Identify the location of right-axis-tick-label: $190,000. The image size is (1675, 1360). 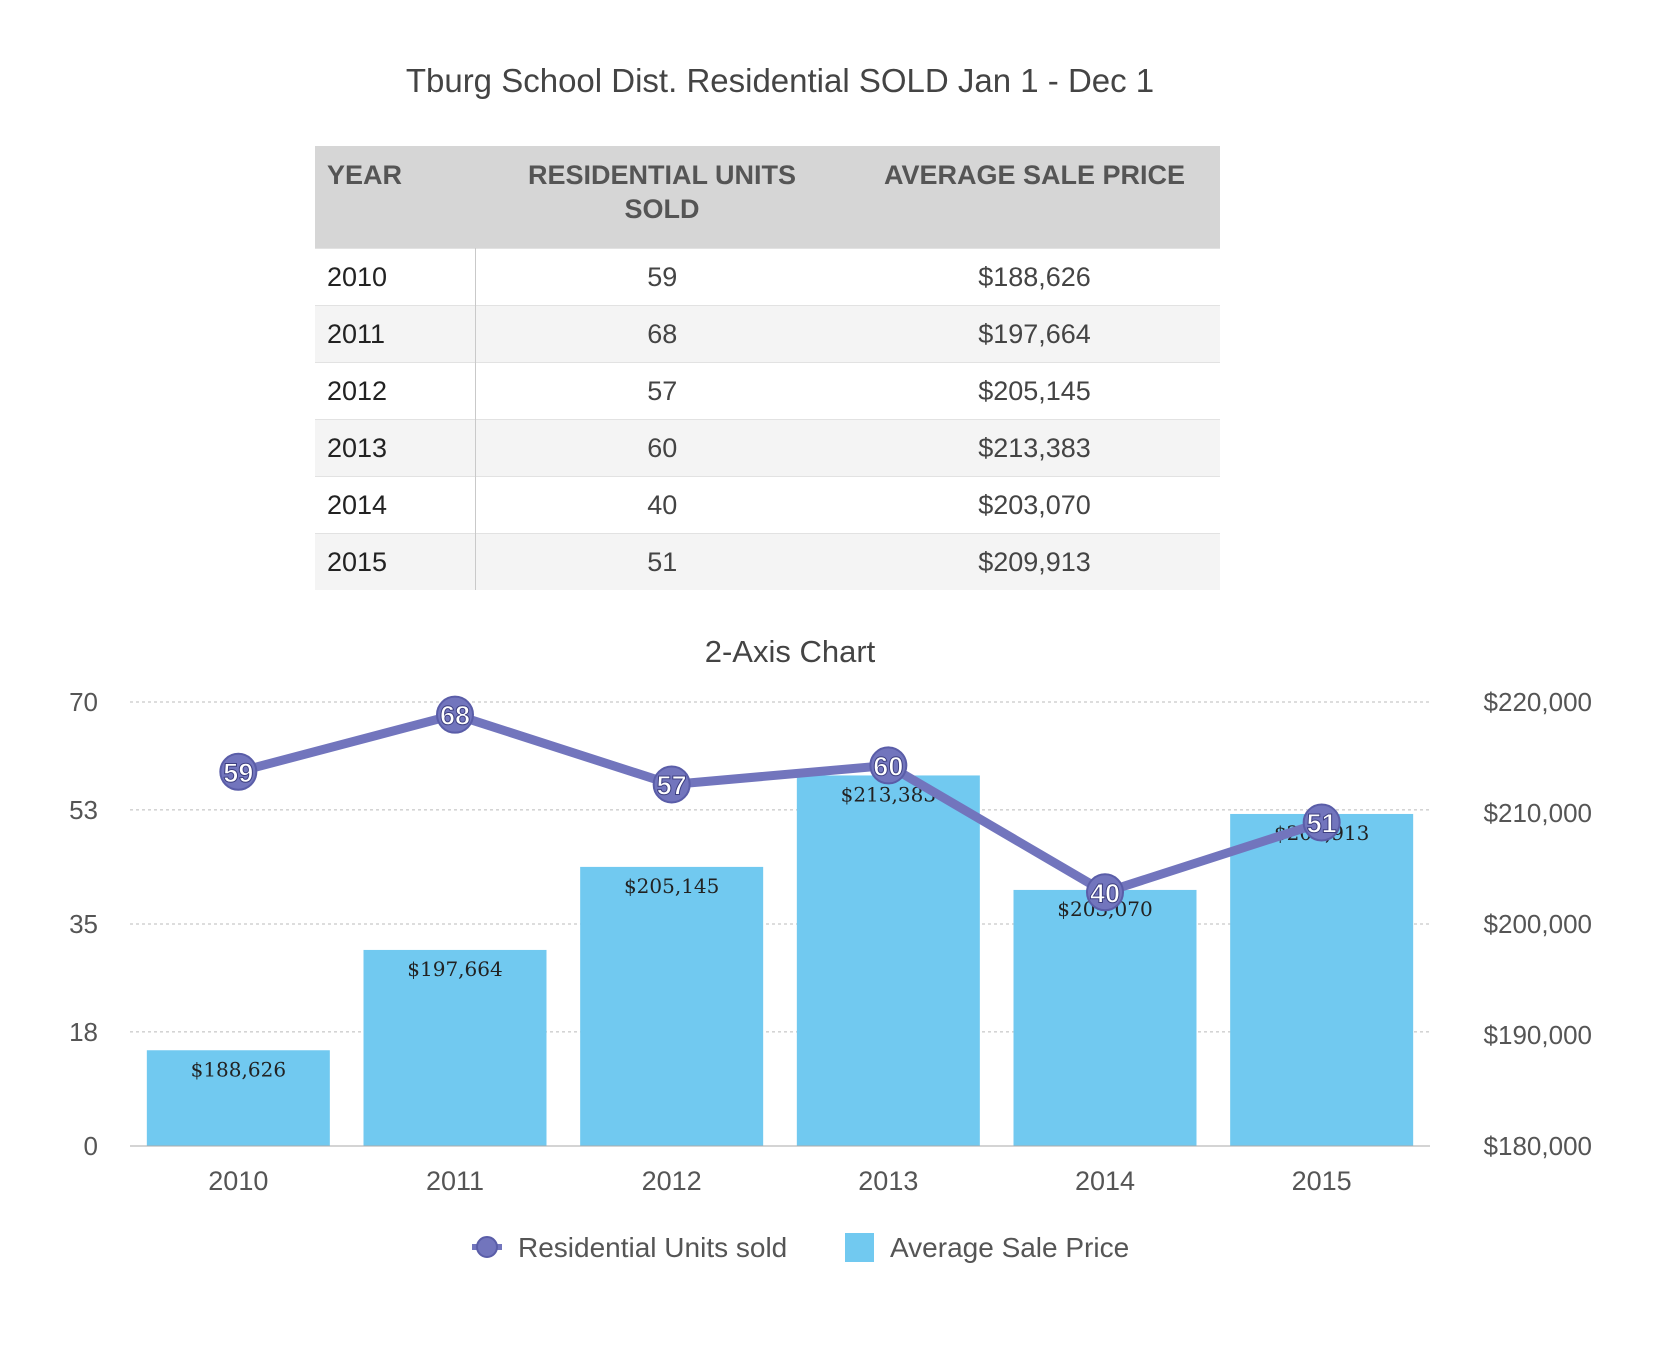
(1538, 1035).